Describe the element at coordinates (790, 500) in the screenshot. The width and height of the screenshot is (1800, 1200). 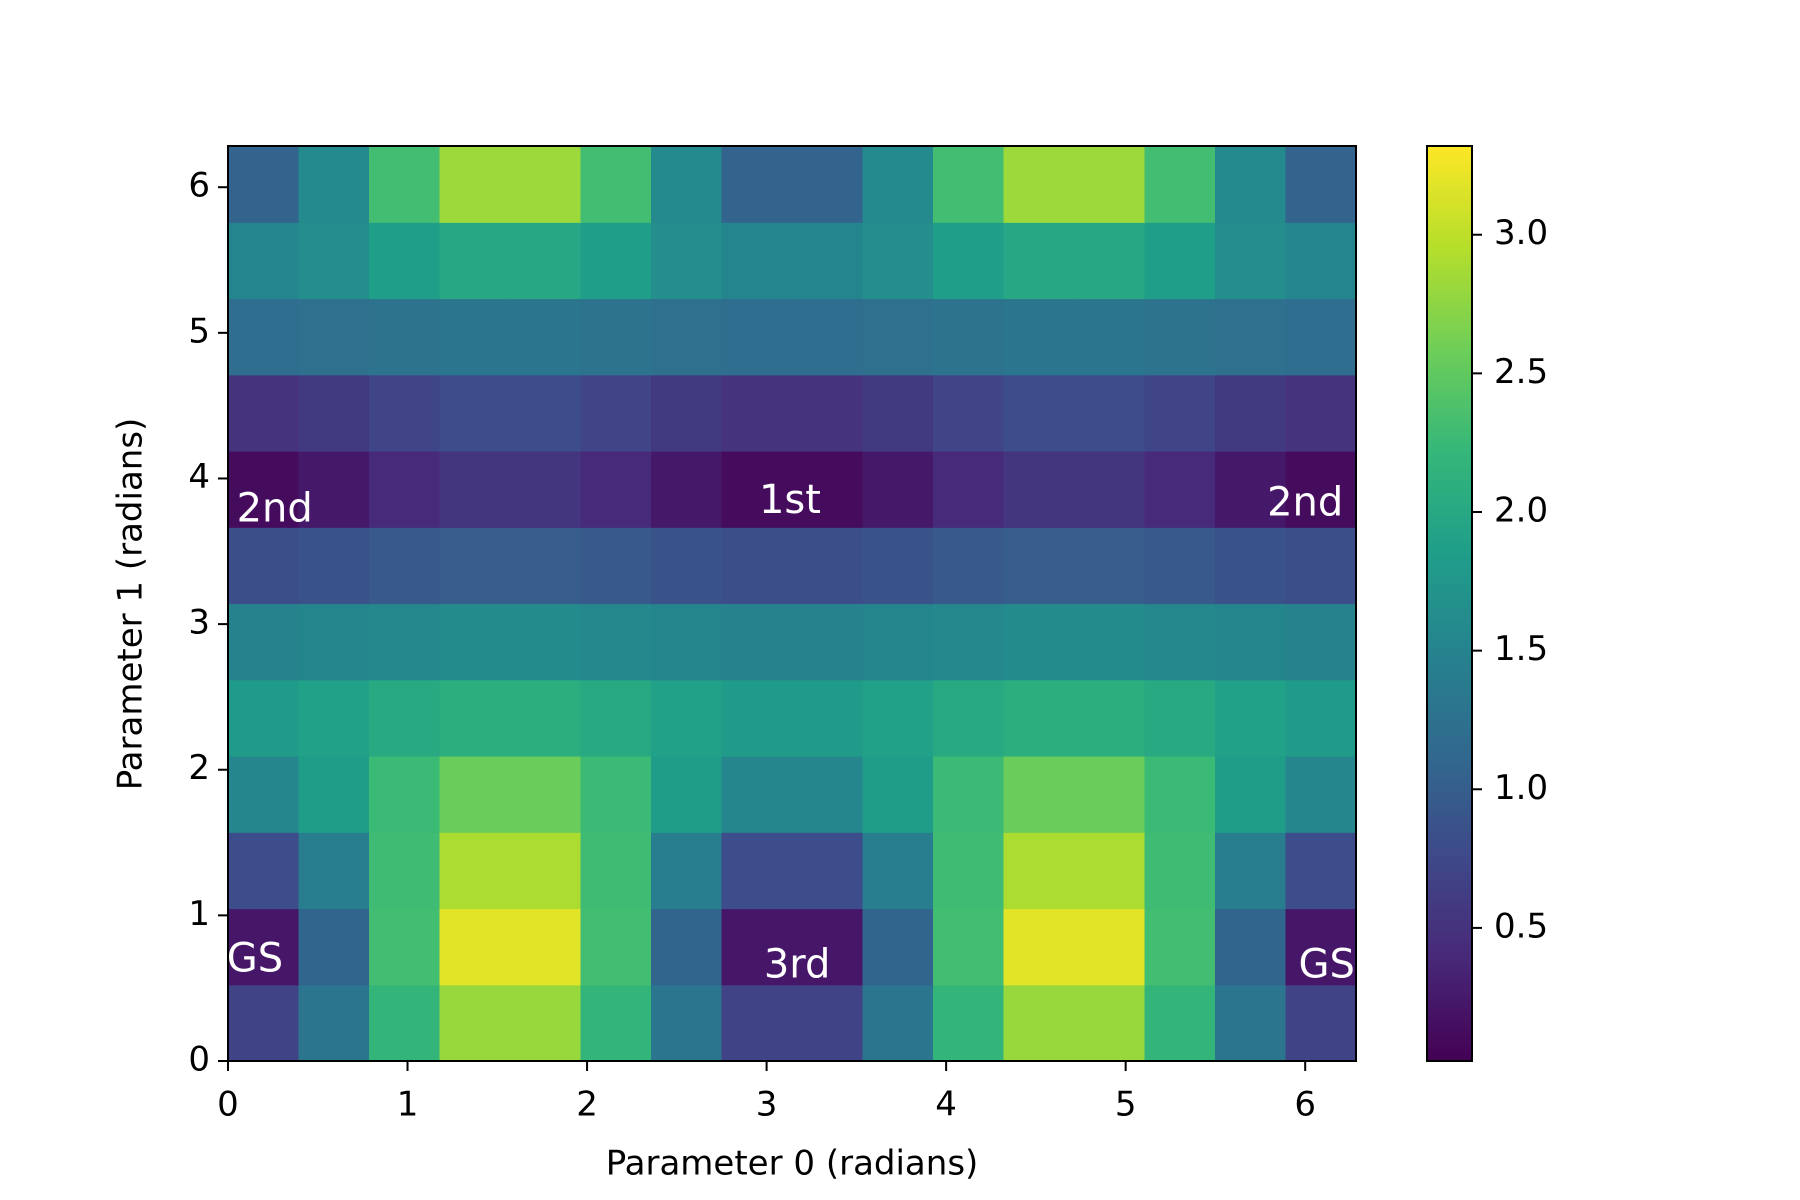
I see `annotation: 1st` at that location.